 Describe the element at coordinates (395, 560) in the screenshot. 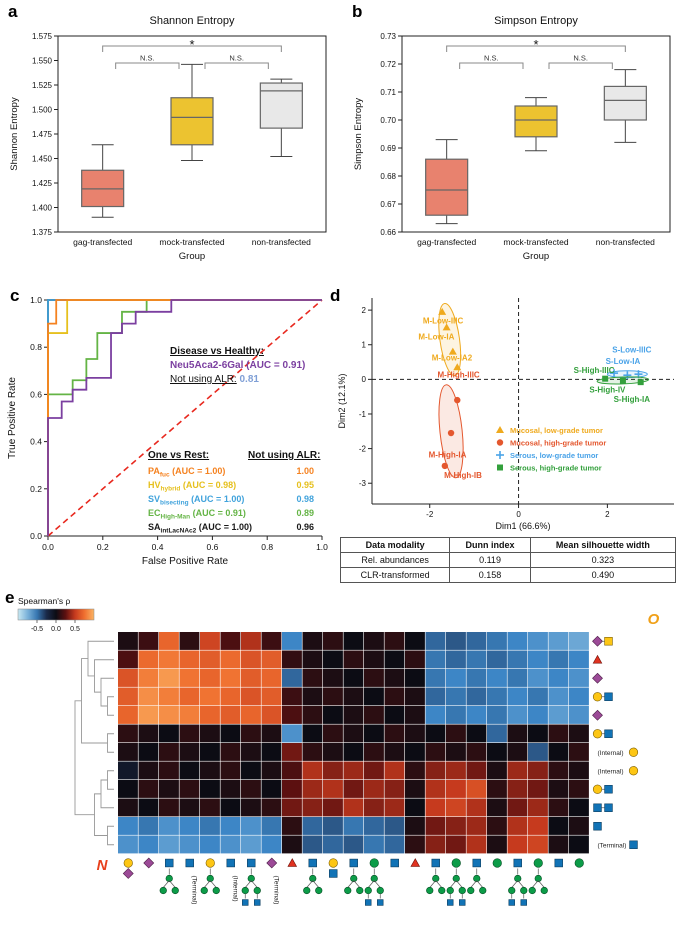

I see `cell-modality-rel: Rel. abundances` at that location.